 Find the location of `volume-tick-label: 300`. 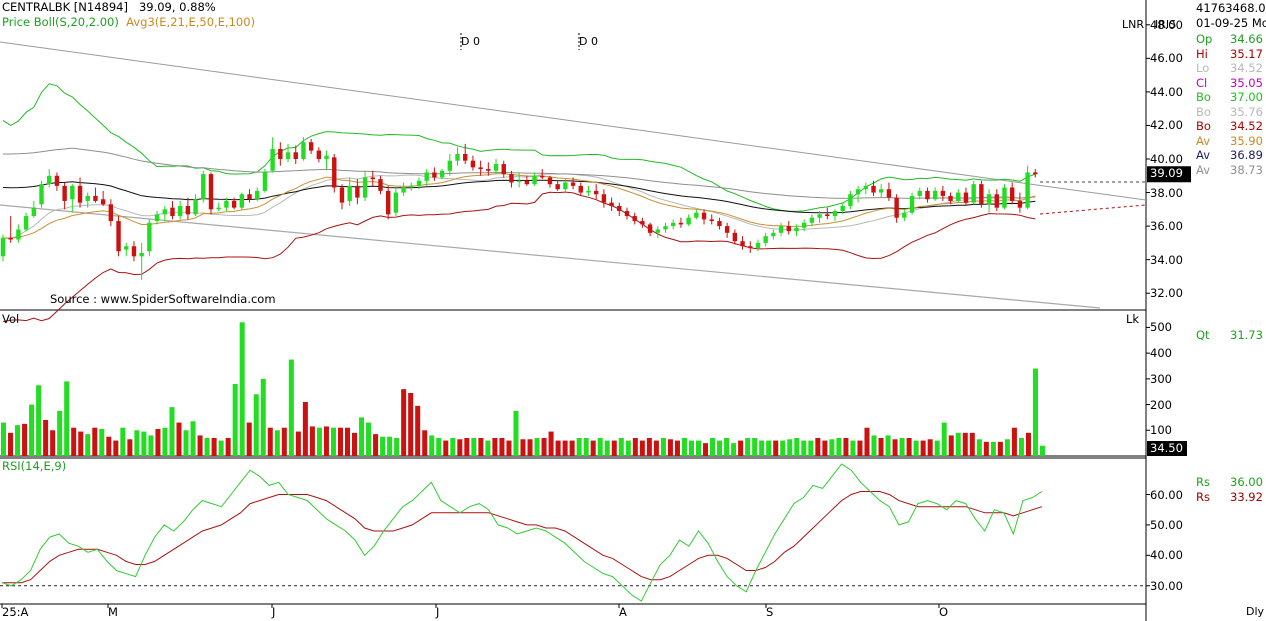

volume-tick-label: 300 is located at coordinates (1161, 378).